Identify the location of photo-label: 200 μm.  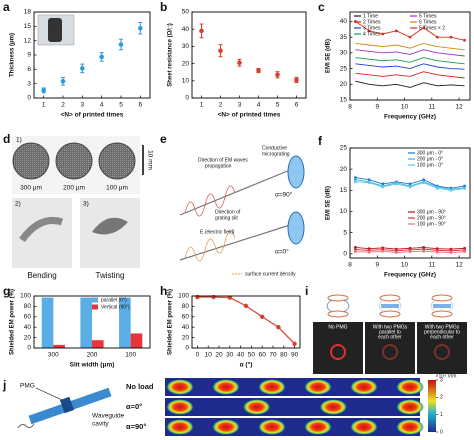
(74, 188).